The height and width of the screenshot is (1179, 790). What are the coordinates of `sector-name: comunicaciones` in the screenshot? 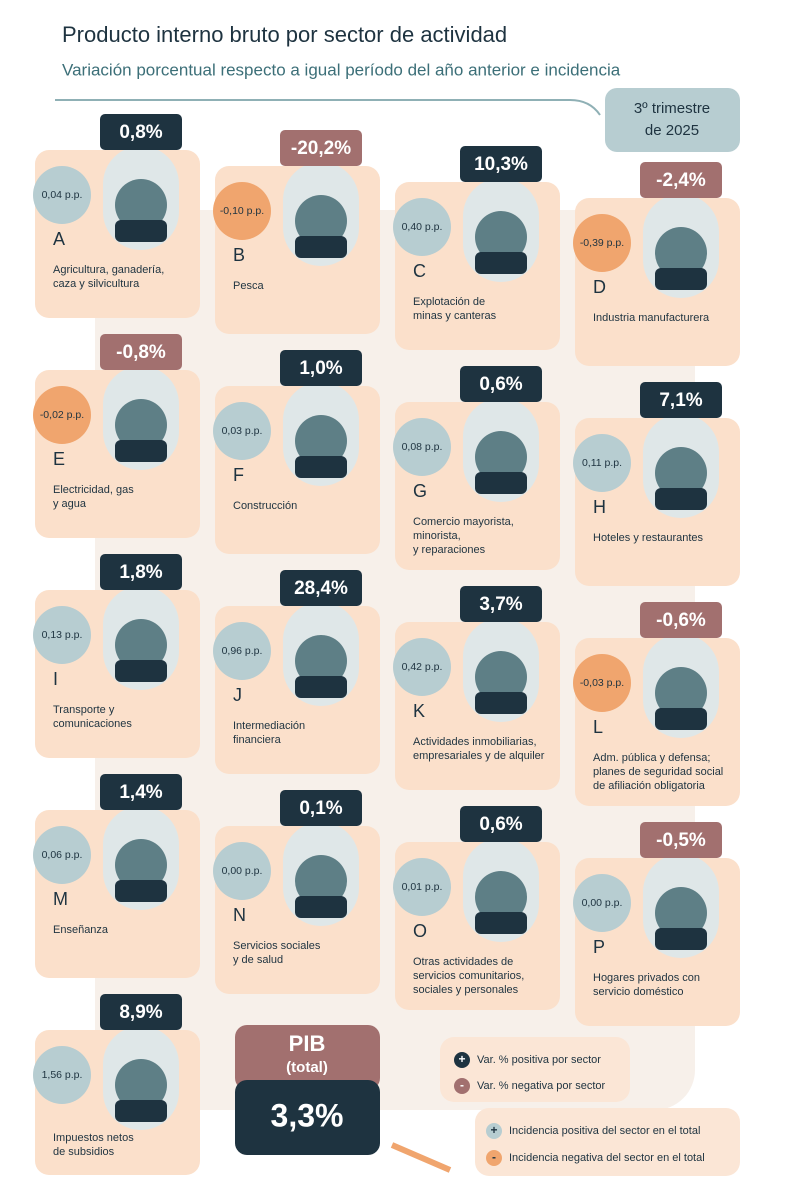 It's located at (92, 724).